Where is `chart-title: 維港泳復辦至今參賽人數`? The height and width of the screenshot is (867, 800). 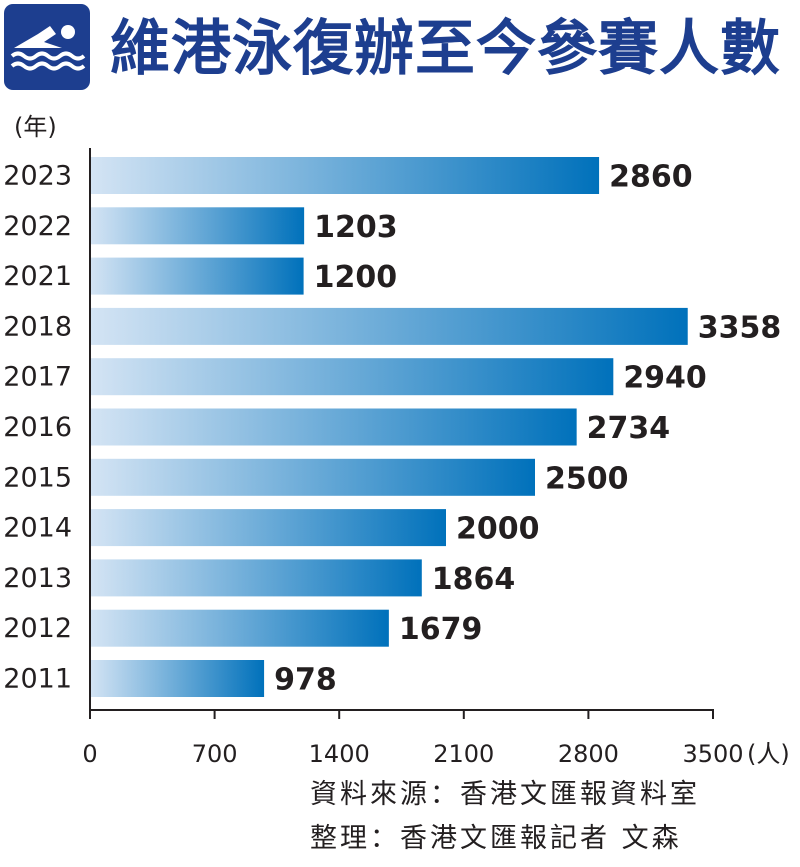 chart-title: 維港泳復辦至今參賽人數 is located at coordinates (445, 49).